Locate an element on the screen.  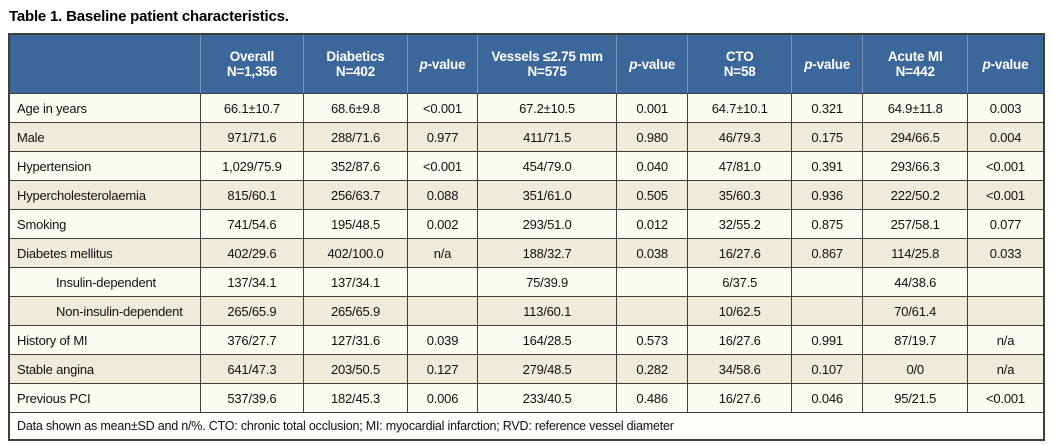
data-cell: 203/50.5 is located at coordinates (355, 369).